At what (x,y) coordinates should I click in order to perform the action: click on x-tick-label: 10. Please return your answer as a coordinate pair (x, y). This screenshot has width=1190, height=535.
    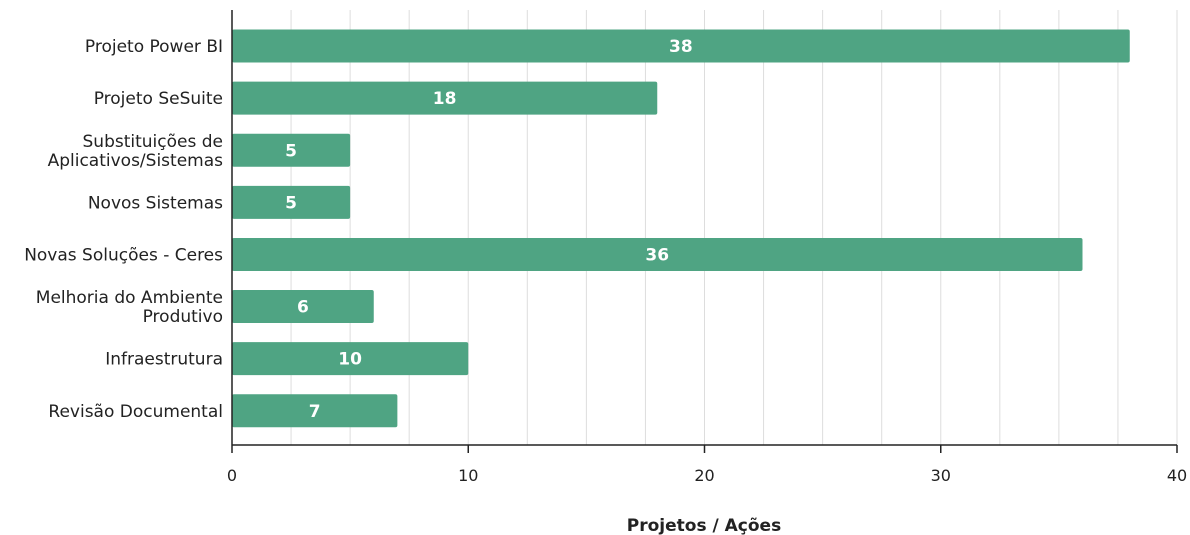
    Looking at the image, I should click on (468, 475).